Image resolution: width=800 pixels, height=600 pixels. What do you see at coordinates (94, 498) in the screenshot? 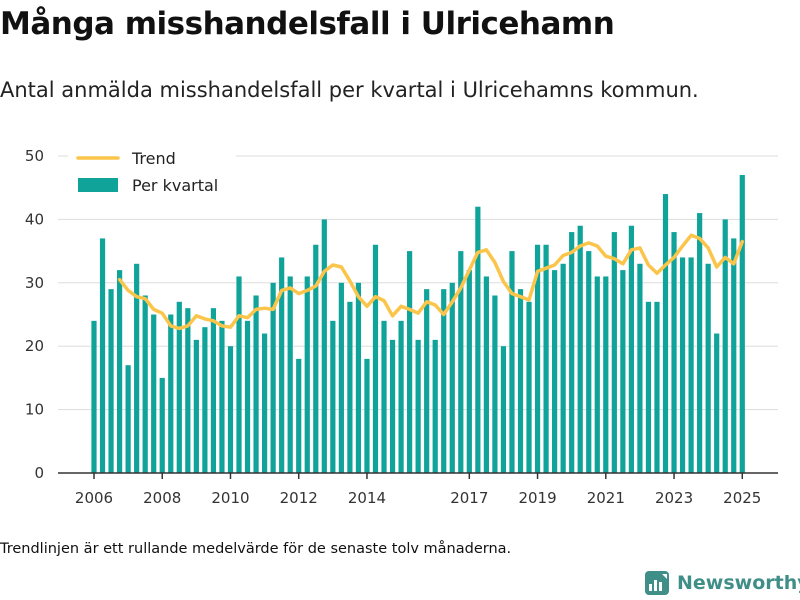
I see `x-tick-label: 2006` at bounding box center [94, 498].